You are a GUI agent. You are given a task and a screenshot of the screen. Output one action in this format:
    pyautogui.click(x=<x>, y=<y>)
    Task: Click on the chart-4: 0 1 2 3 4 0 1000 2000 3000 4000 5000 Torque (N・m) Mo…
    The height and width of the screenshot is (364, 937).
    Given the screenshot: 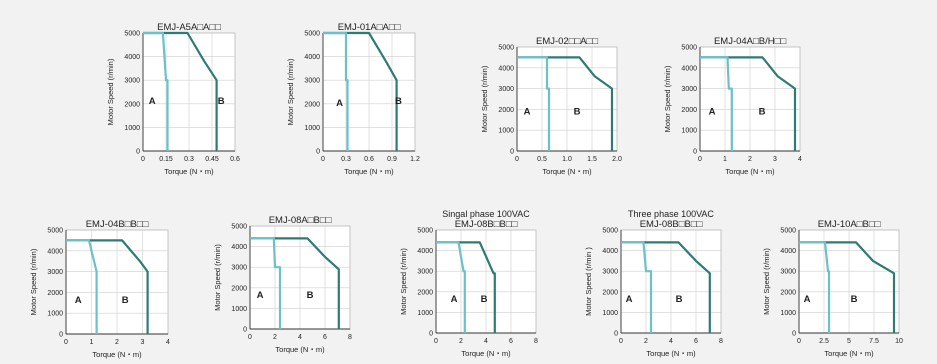 What is the action you would take?
    pyautogui.click(x=732, y=106)
    